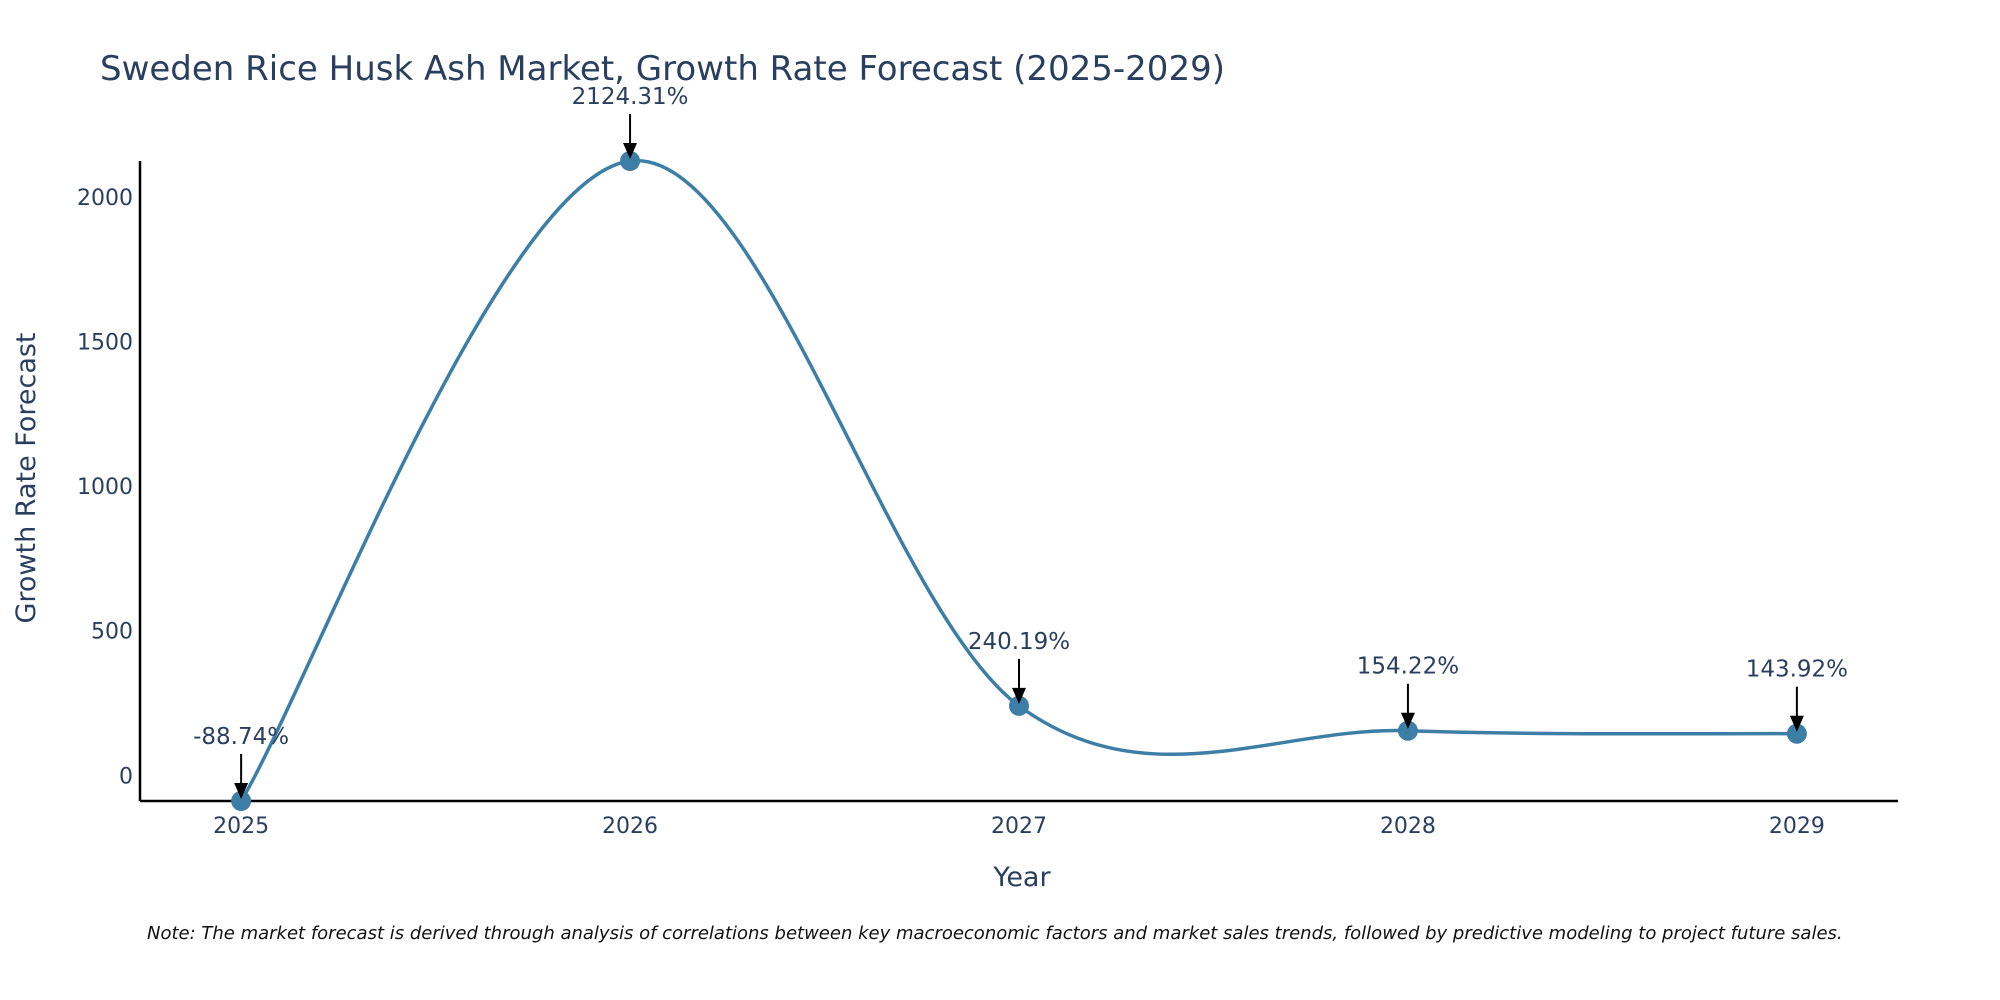 This screenshot has height=1000, width=2000. I want to click on data-label: 240.19%, so click(1019, 642).